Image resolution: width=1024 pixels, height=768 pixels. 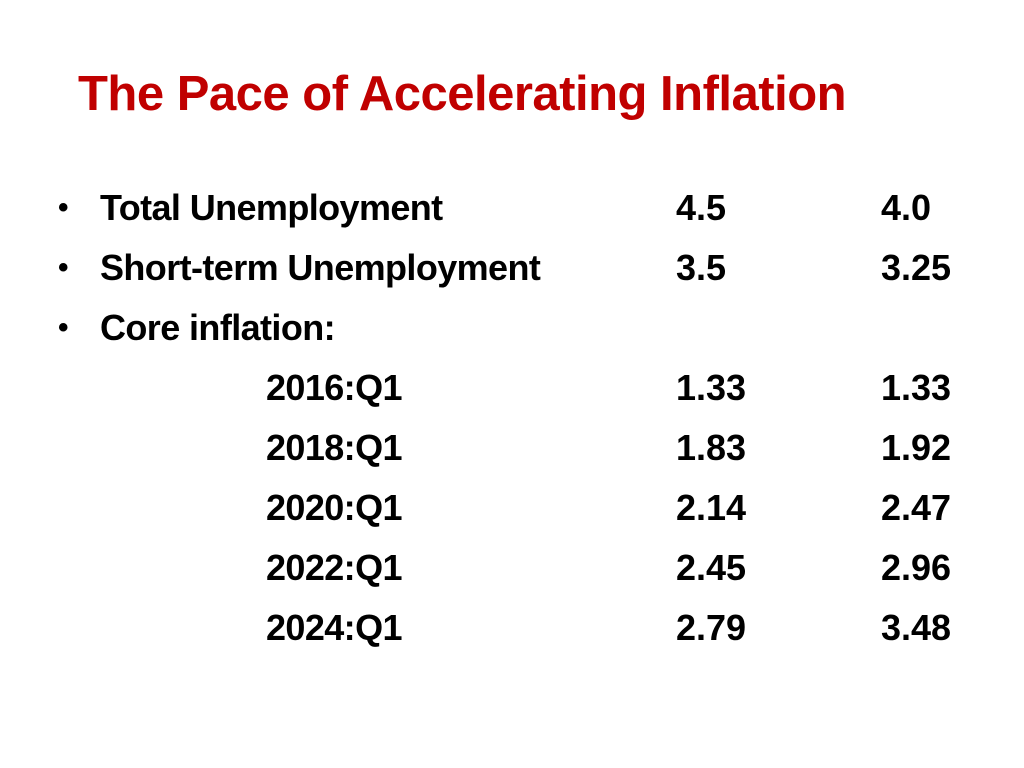 What do you see at coordinates (701, 267) in the screenshot?
I see `value-column-1: 3.5` at bounding box center [701, 267].